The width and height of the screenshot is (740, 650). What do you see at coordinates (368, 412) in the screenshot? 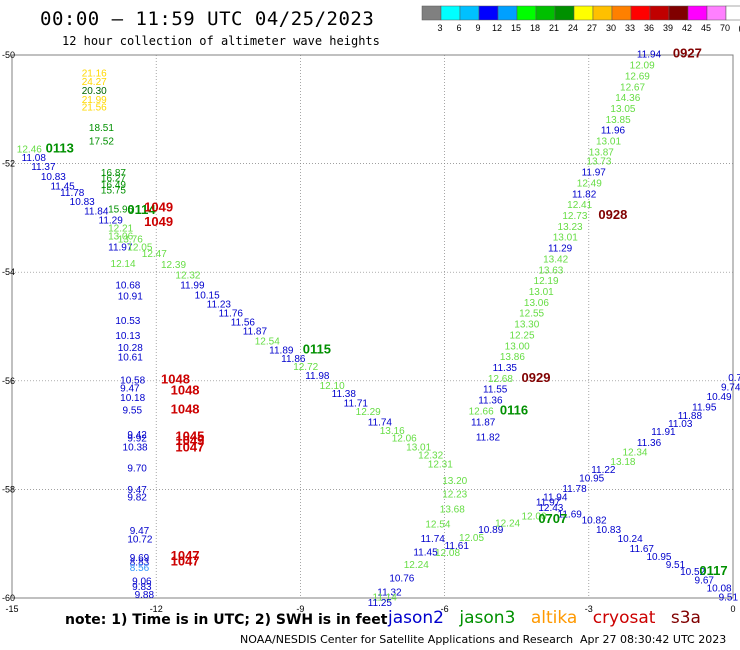
I see `wave-height-label: 12.29` at bounding box center [368, 412].